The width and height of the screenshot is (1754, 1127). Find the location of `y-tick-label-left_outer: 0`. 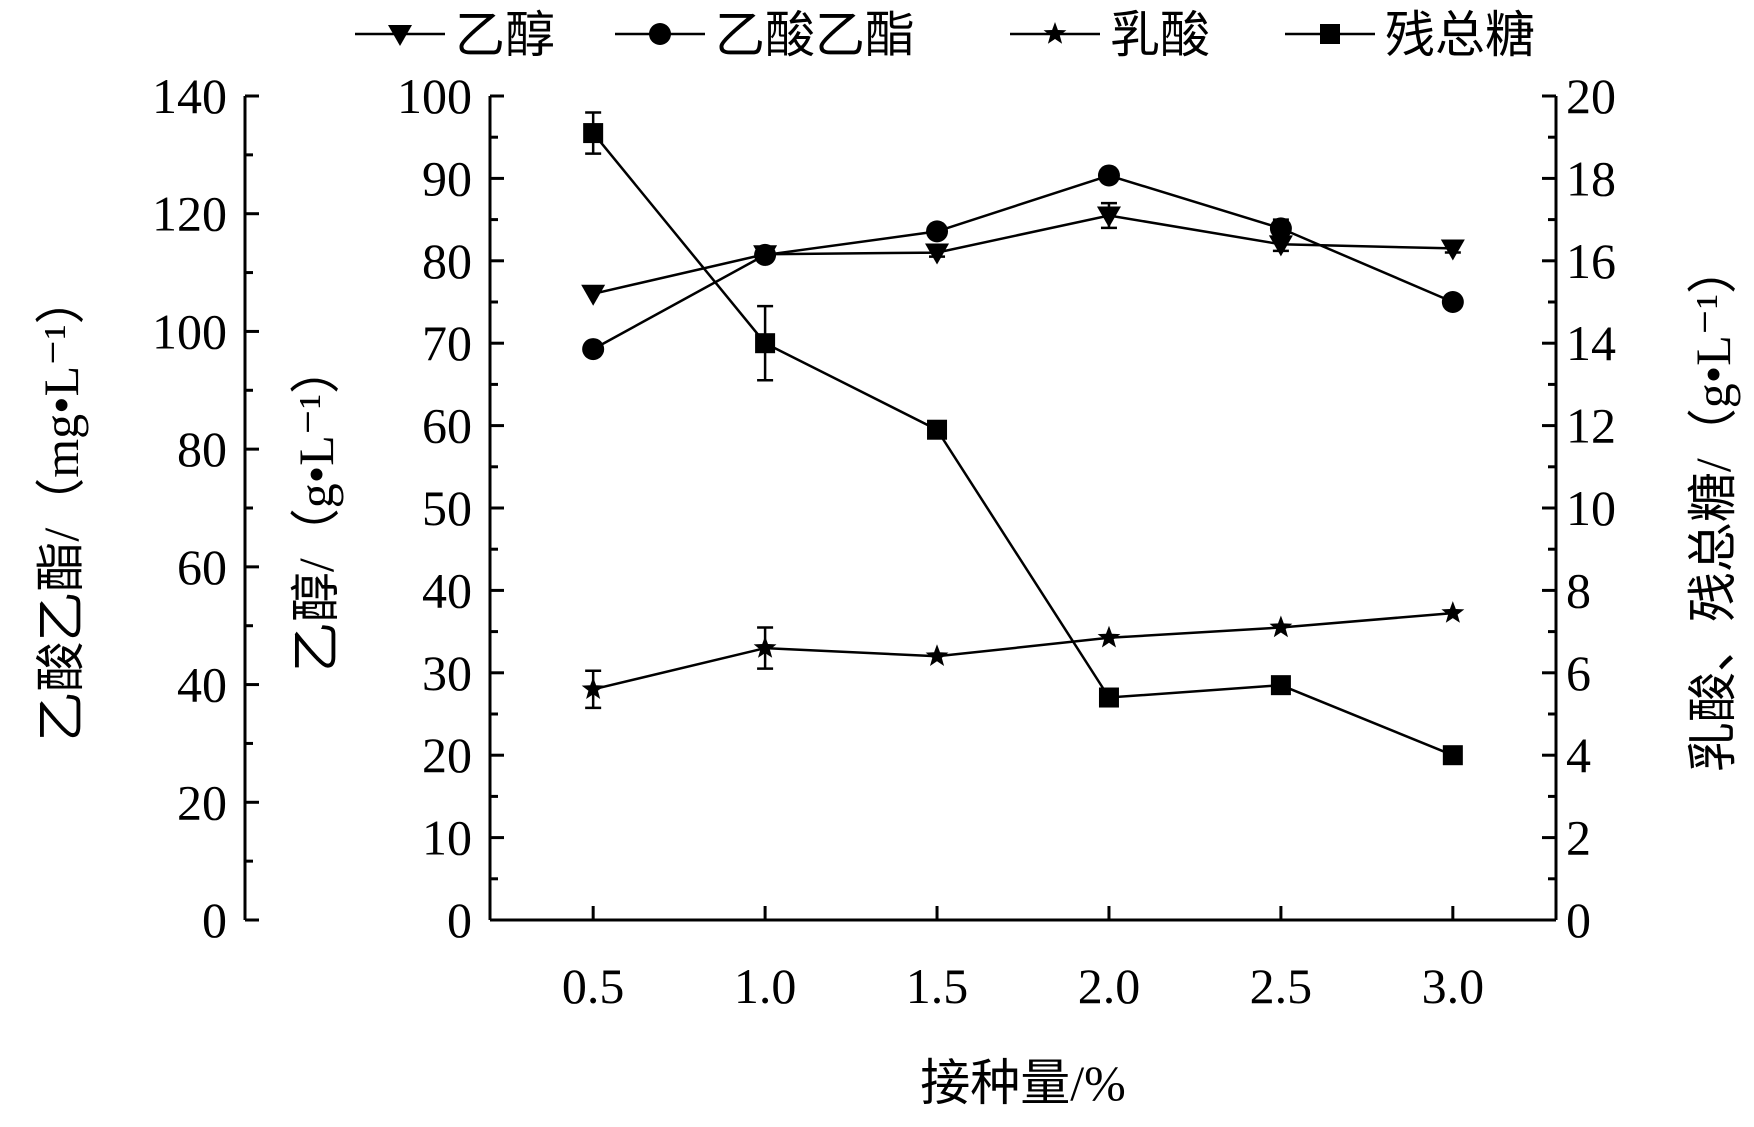

y-tick-label-left_outer: 0 is located at coordinates (214, 920).